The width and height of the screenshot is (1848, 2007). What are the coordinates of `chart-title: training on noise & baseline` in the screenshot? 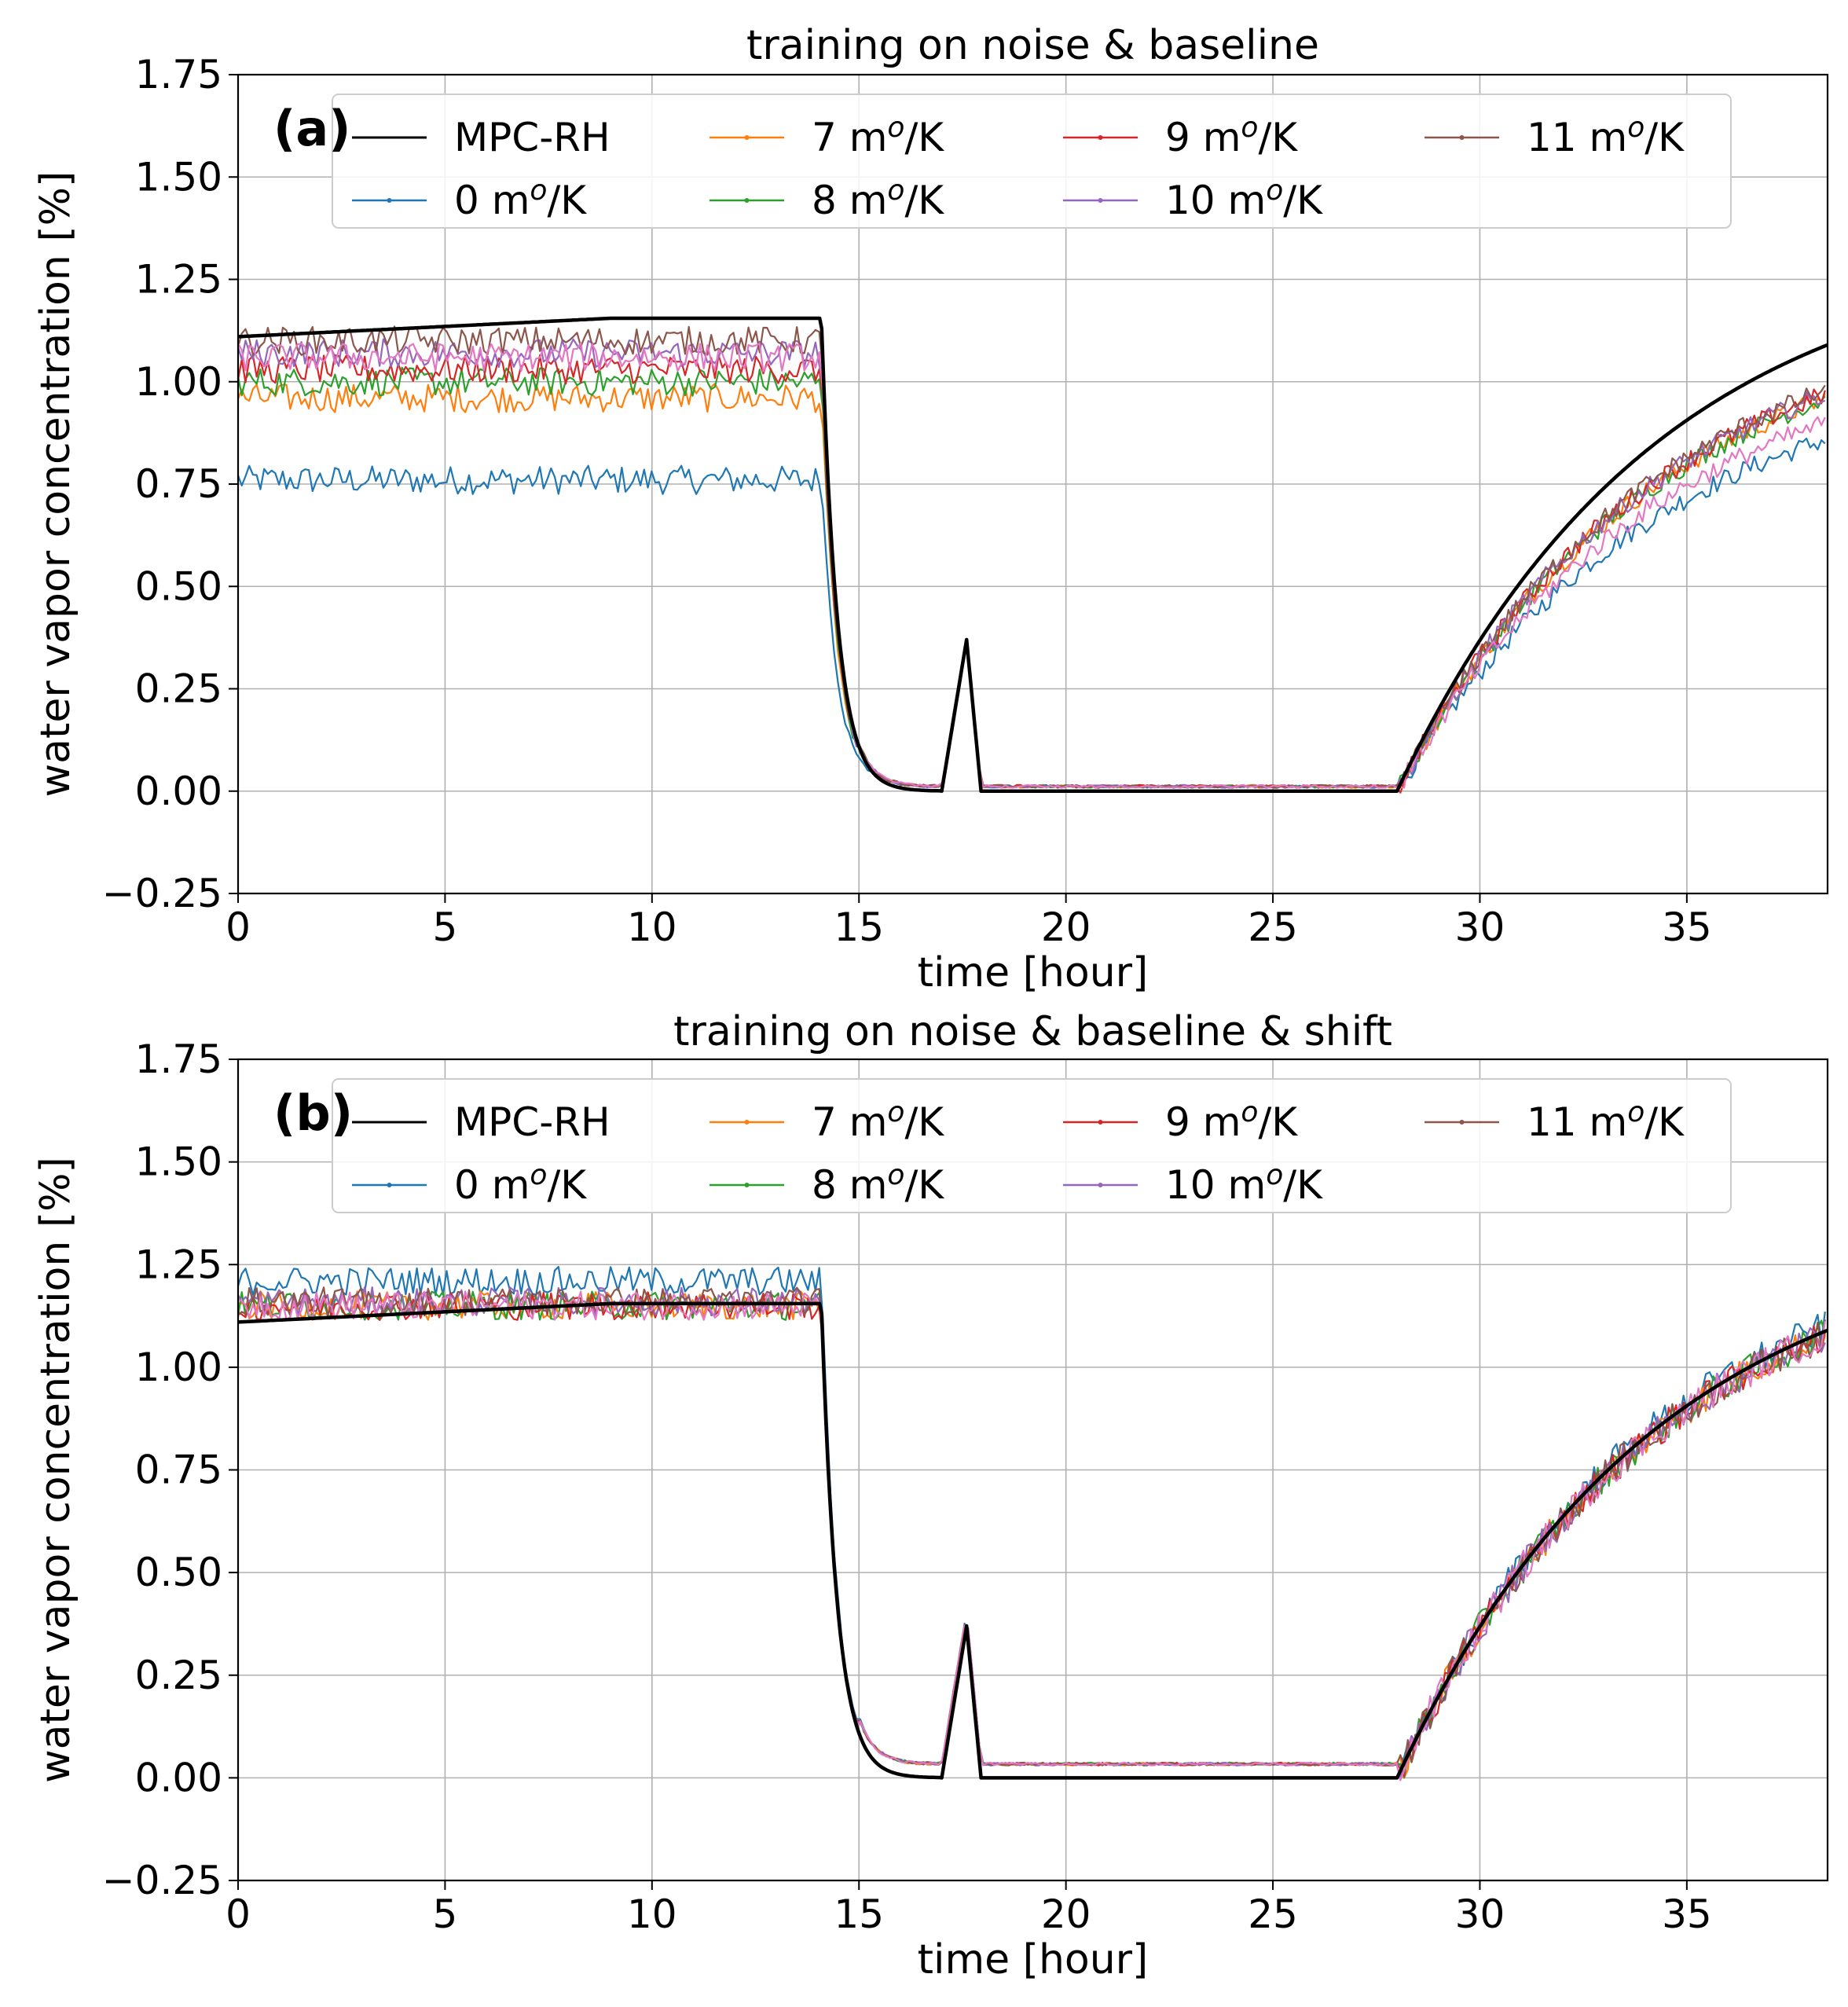 It's located at (1032, 46).